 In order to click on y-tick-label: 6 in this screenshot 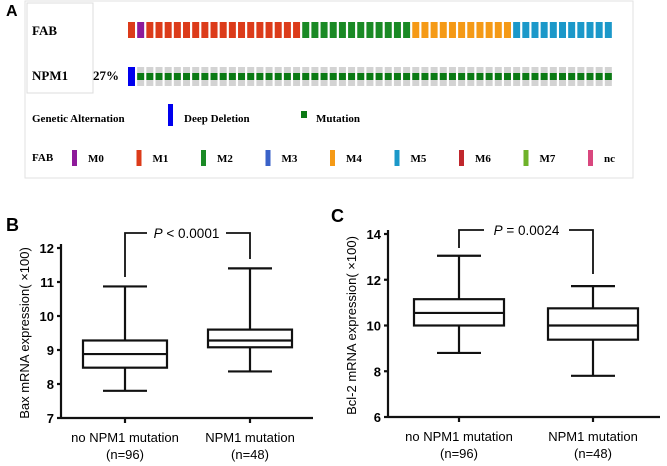, I will do `click(377, 417)`.